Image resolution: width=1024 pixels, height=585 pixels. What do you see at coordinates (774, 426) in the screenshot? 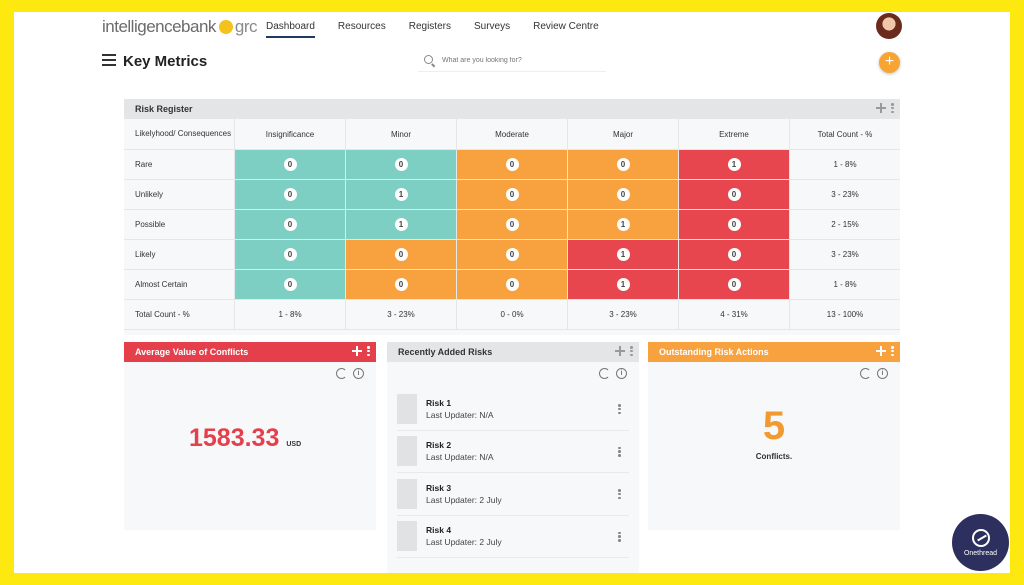
I see `actions-count: 5` at bounding box center [774, 426].